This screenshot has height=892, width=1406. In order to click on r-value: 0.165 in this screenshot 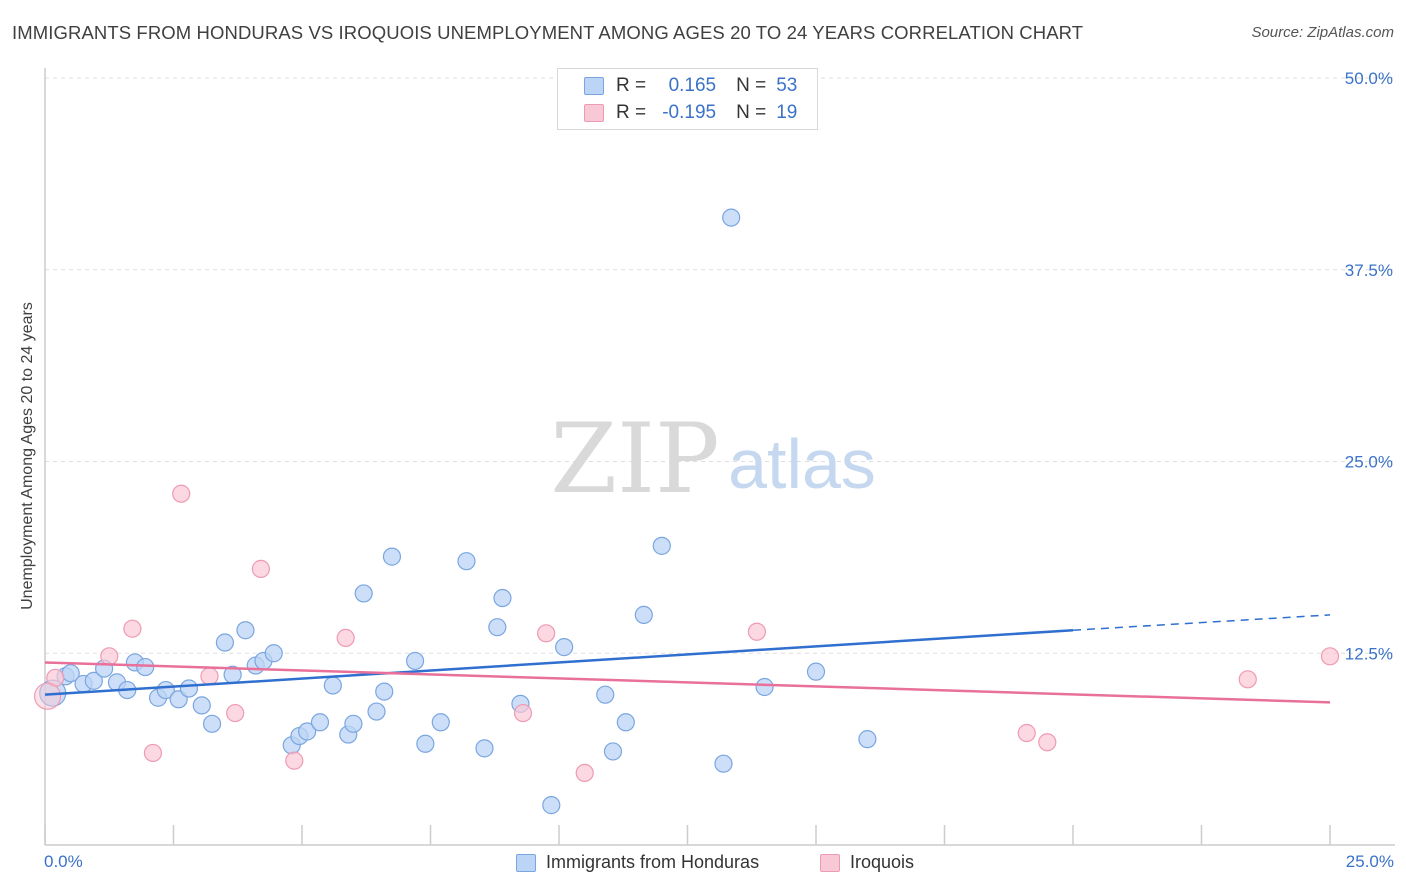, I will do `click(692, 85)`.